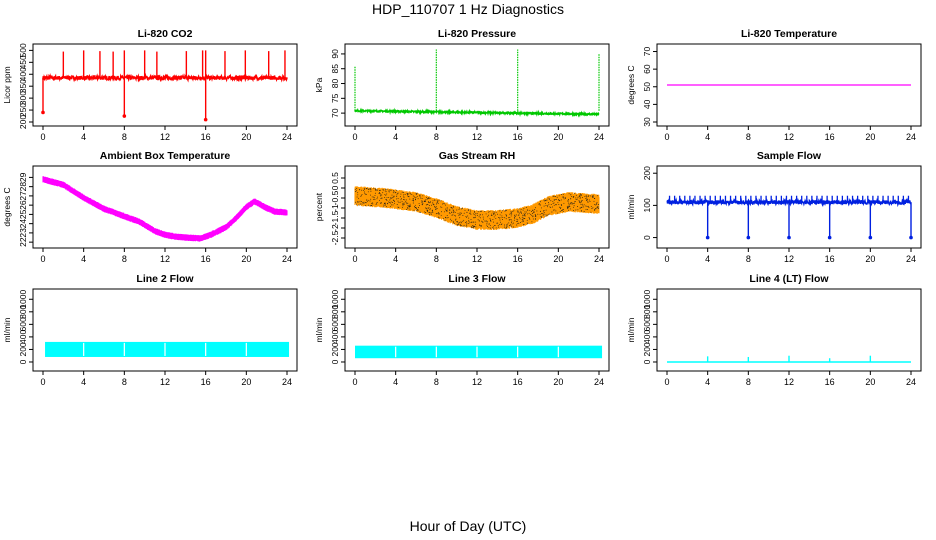 The width and height of the screenshot is (936, 540). What do you see at coordinates (647, 122) in the screenshot?
I see `y-tick-label: 30` at bounding box center [647, 122].